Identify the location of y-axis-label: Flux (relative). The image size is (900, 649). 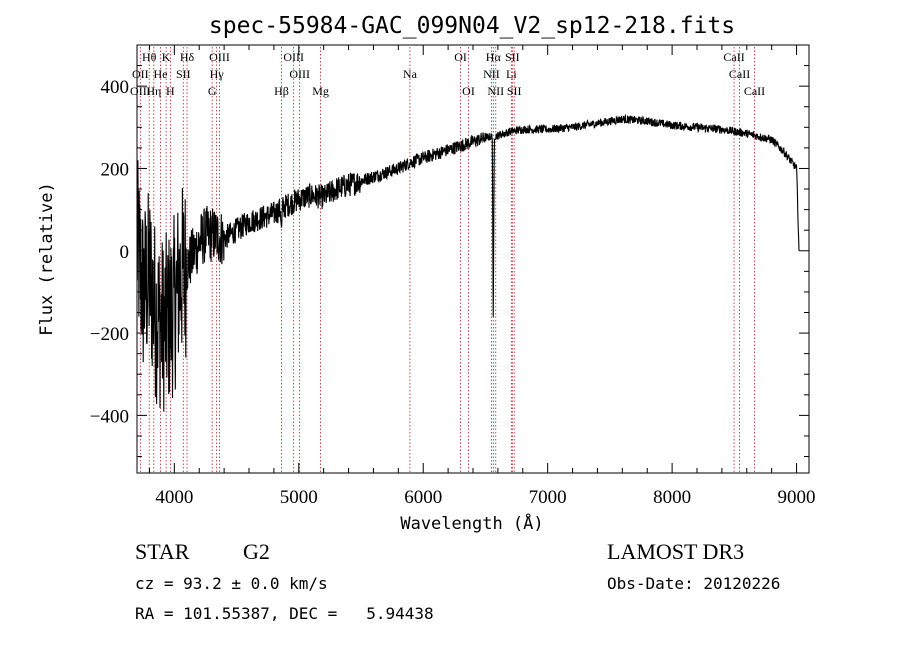
(47, 259).